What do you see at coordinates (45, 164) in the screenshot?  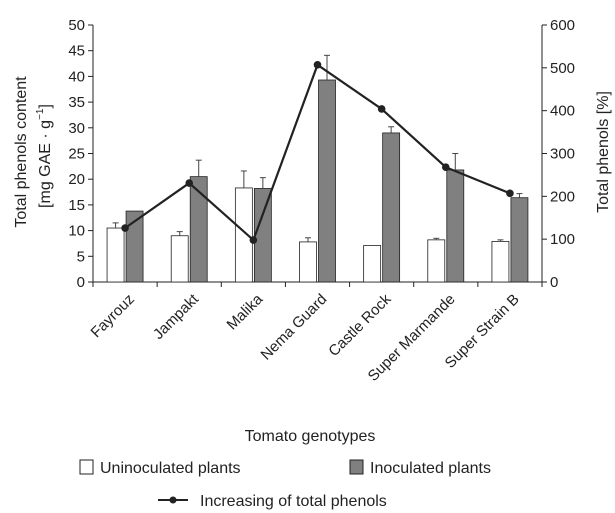 I see `y-axis-left-unit-text: [mg GAE · g` at bounding box center [45, 164].